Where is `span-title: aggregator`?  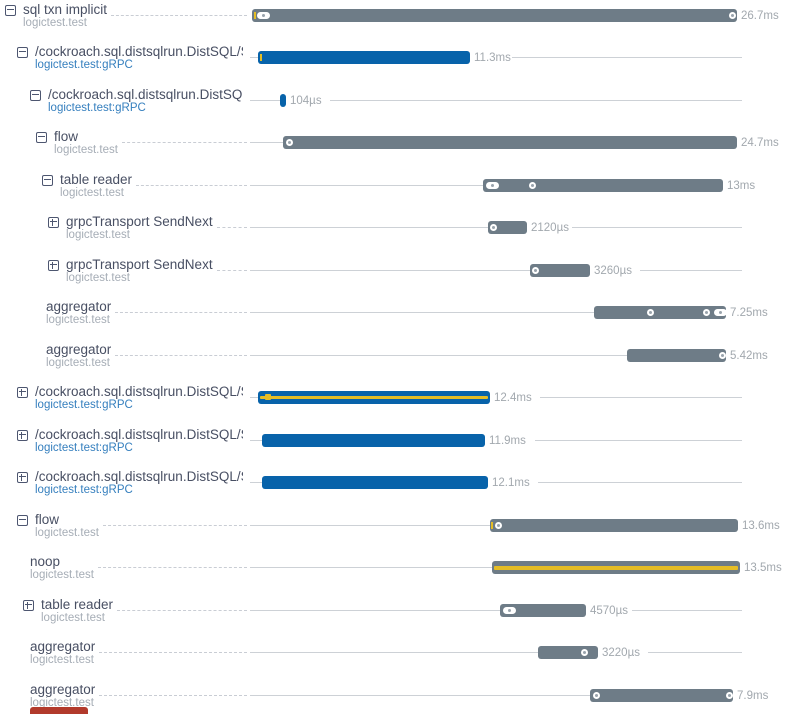
span-title: aggregator is located at coordinates (63, 689).